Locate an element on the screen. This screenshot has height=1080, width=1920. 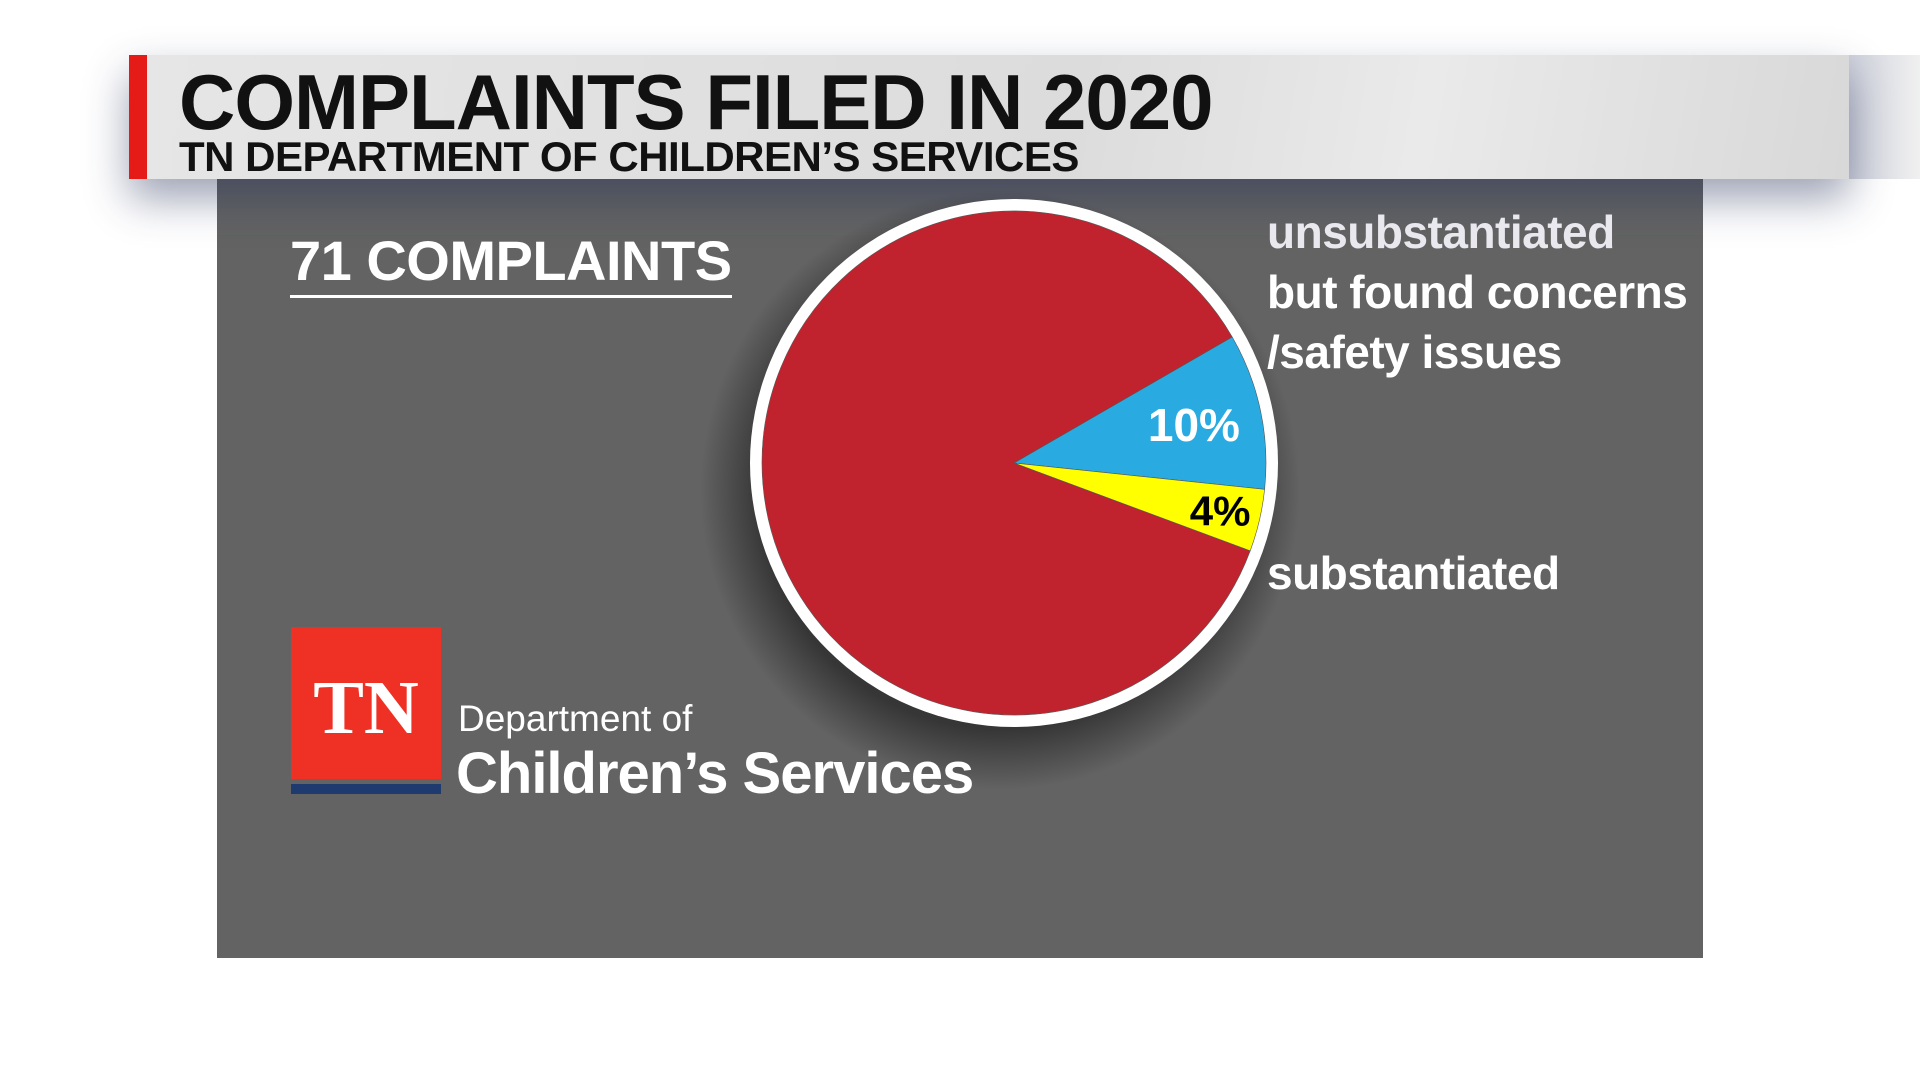
total-complaints-label: 71 COMPLAINTS is located at coordinates (511, 263).